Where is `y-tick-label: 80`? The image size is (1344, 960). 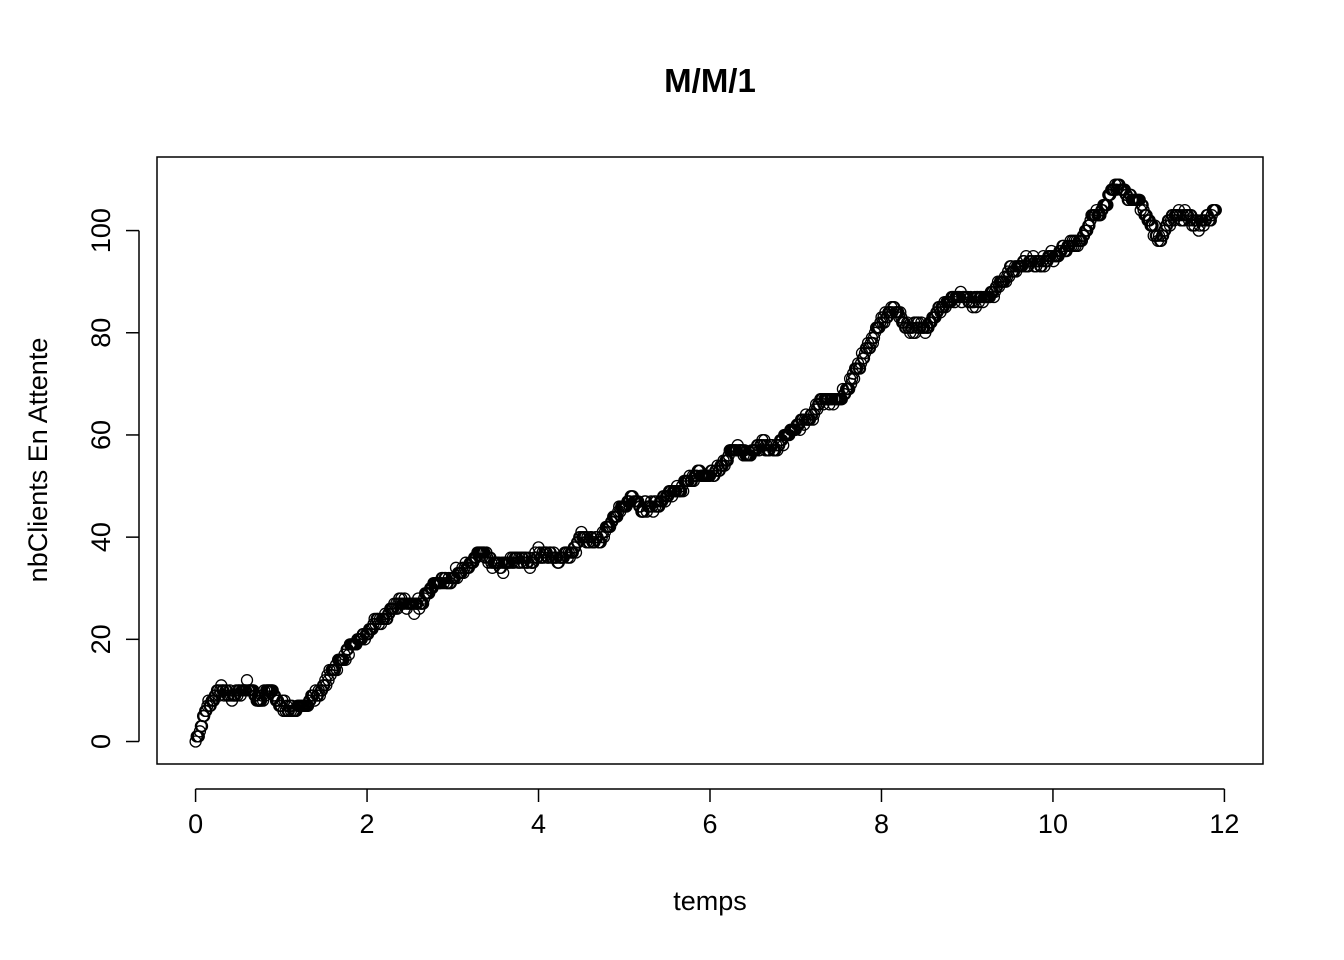
y-tick-label: 80 is located at coordinates (101, 333).